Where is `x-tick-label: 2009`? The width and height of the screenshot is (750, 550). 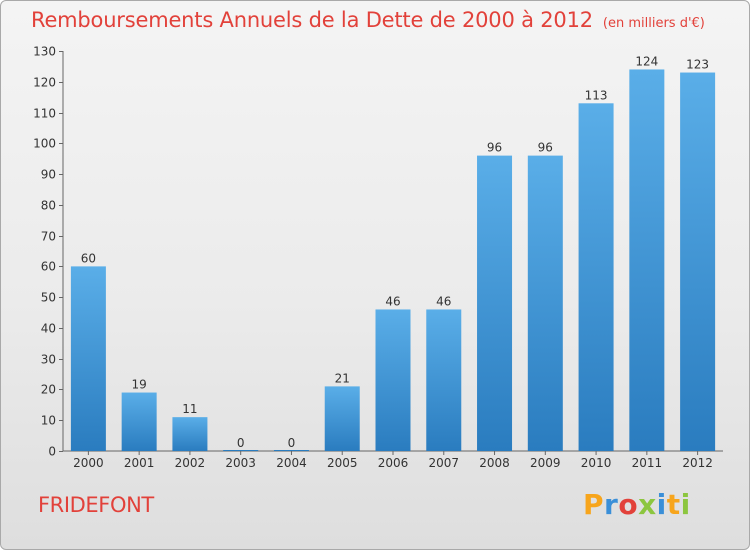
x-tick-label: 2009 is located at coordinates (545, 463).